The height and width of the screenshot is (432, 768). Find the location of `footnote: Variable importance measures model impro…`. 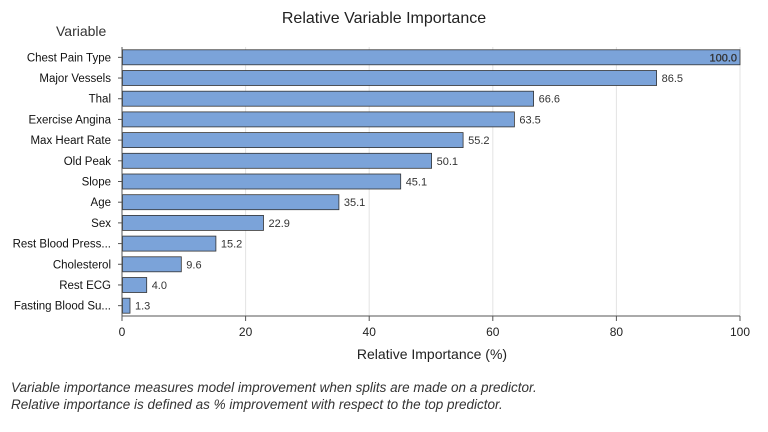

footnote: Variable importance measures model impro… is located at coordinates (274, 396).